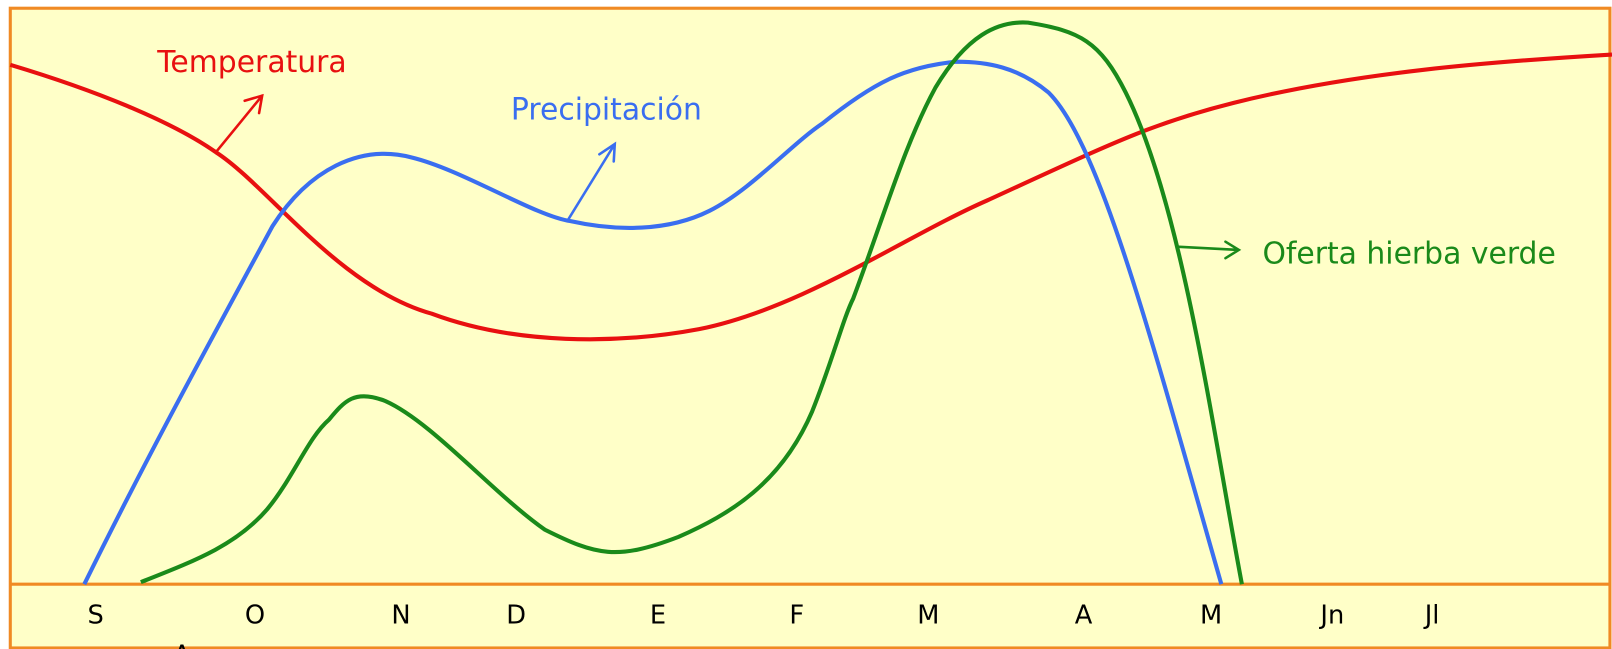 This screenshot has width=1612, height=649. I want to click on extra-label: A, so click(182, 644).